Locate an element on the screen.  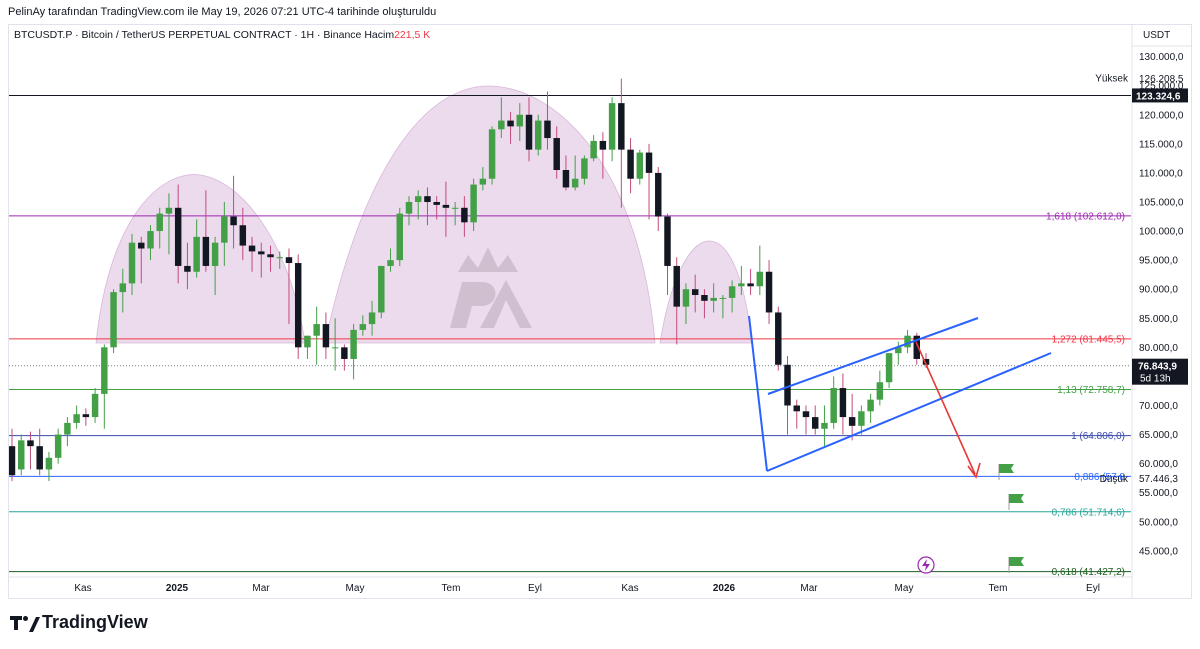
watermark-logo is located at coordinates (491, 287).